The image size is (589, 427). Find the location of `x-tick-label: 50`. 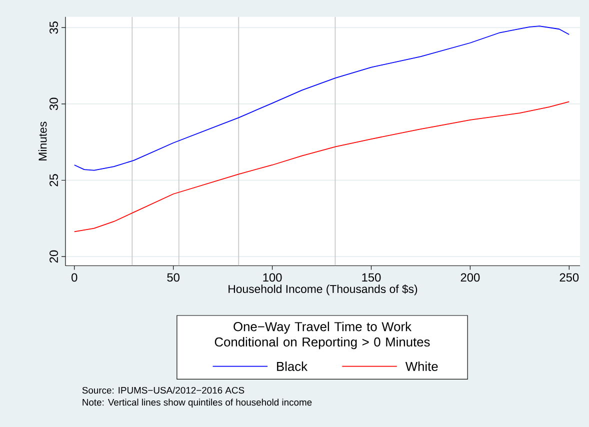

x-tick-label: 50 is located at coordinates (173, 277).